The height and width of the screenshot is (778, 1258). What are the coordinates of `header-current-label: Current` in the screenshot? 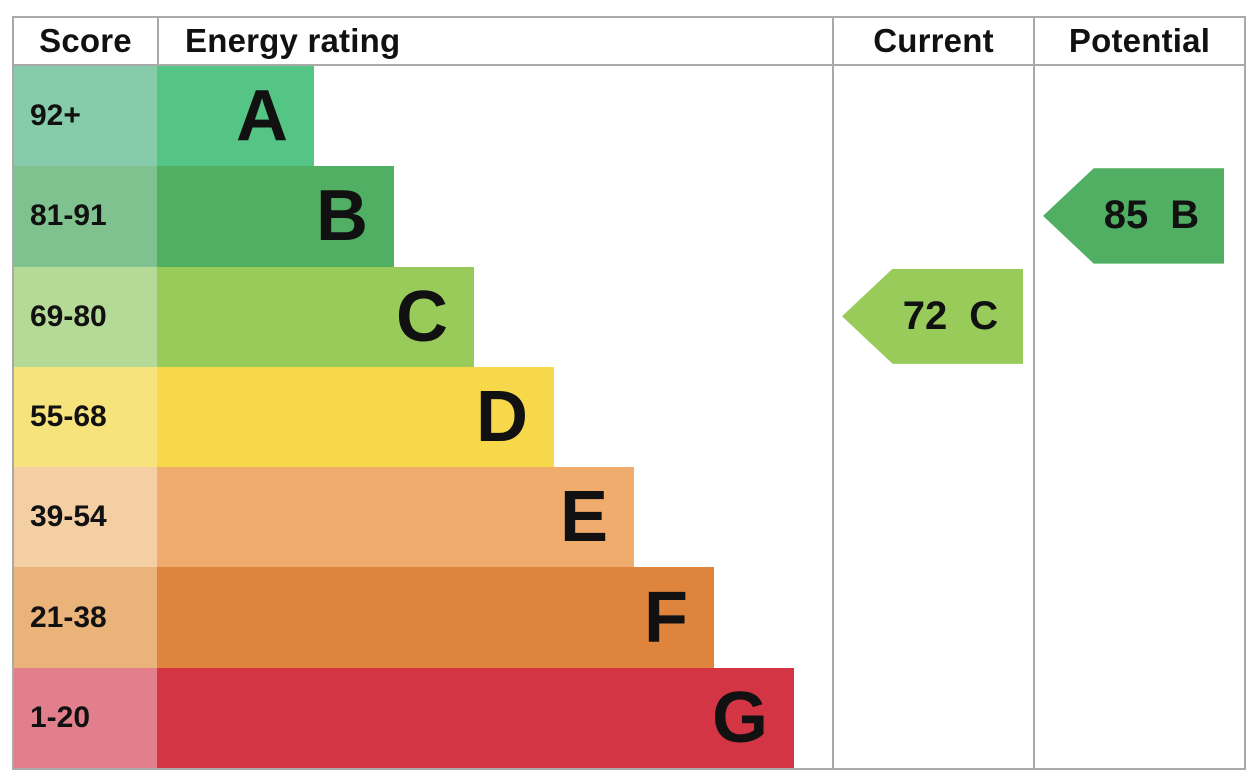 It's located at (933, 40).